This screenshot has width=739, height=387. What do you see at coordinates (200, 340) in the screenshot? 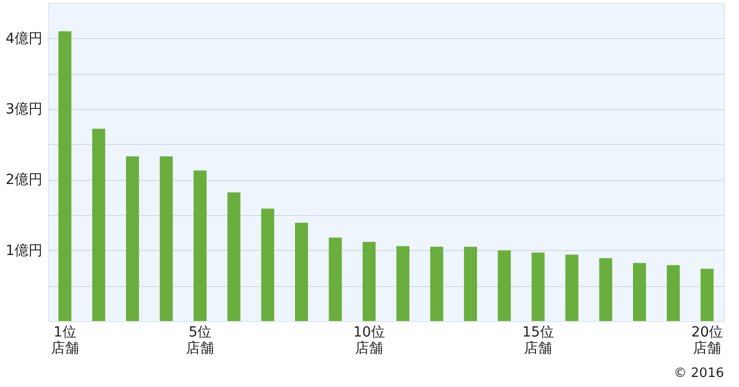
I see `x-tick-label: 5位店舗` at bounding box center [200, 340].